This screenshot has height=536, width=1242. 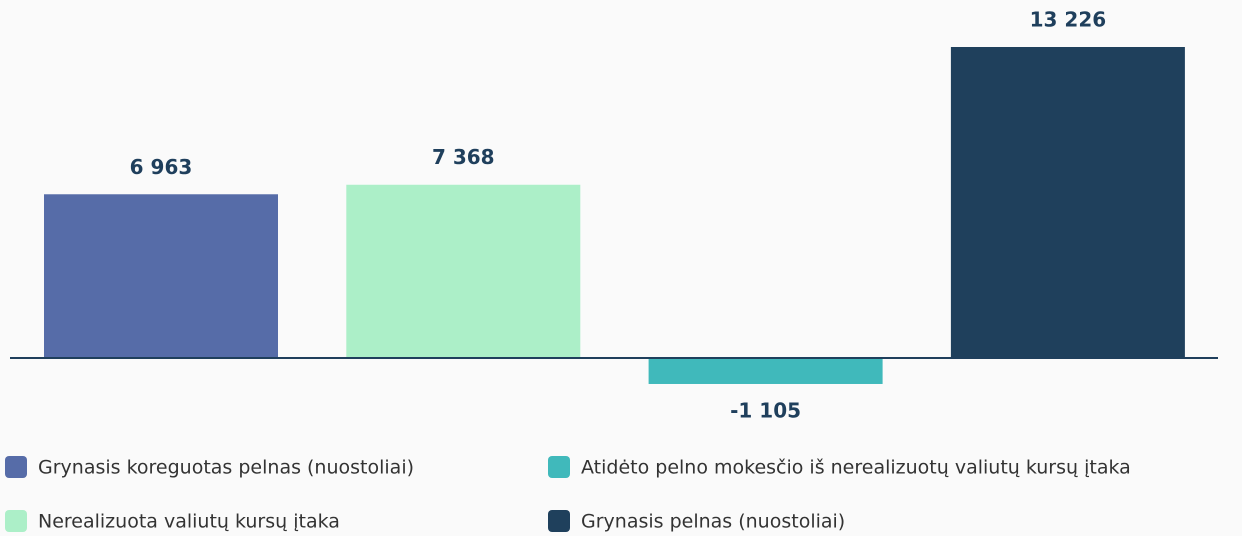 I want to click on value-label: -1 105, so click(x=765, y=410).